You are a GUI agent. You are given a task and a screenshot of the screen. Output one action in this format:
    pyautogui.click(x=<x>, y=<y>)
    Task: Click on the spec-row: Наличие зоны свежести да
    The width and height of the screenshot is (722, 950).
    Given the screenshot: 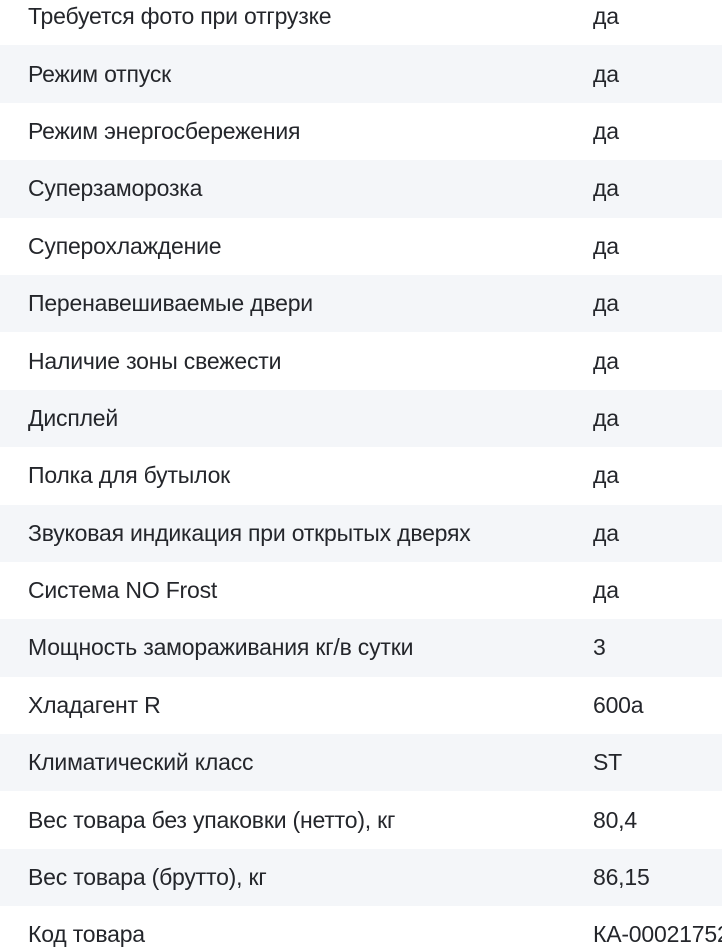 What is the action you would take?
    pyautogui.click(x=361, y=361)
    